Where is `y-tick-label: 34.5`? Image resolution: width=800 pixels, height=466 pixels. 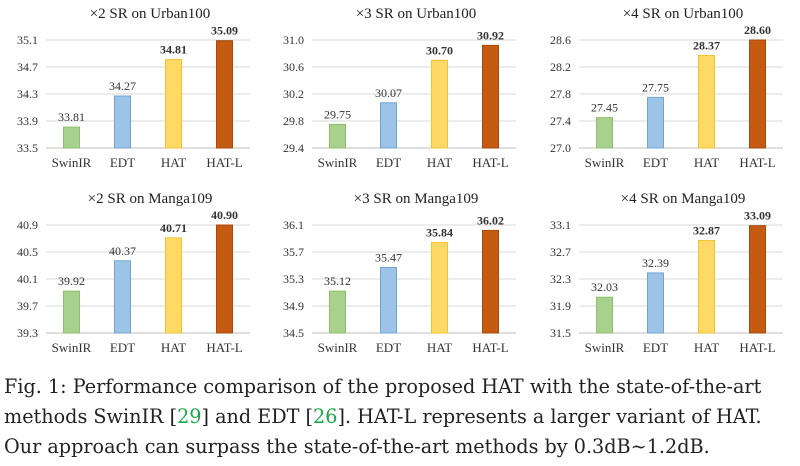 y-tick-label: 34.5 is located at coordinates (293, 333).